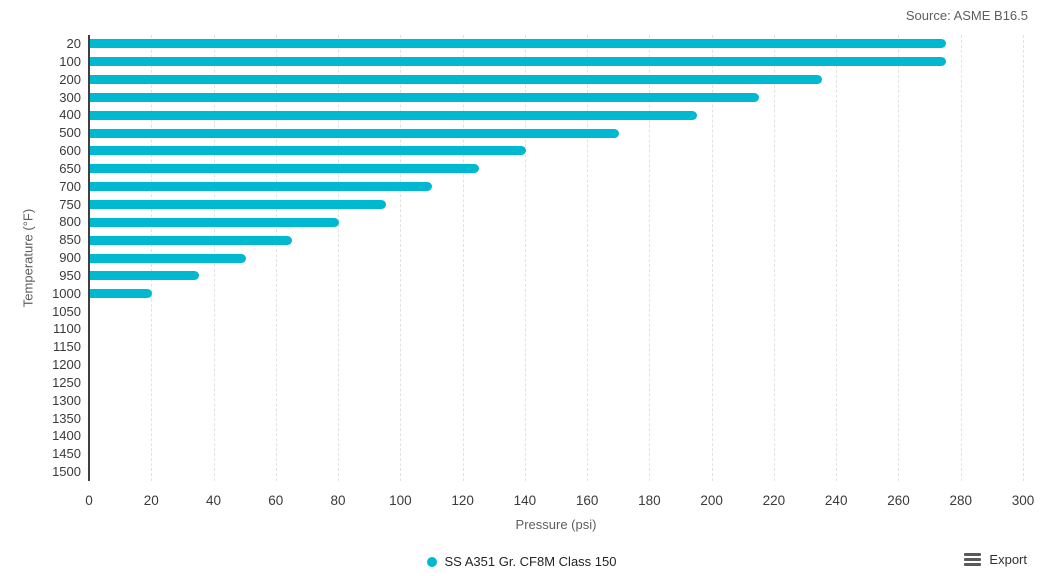 This screenshot has height=576, width=1043. I want to click on y-tick-label: 950, so click(70, 275).